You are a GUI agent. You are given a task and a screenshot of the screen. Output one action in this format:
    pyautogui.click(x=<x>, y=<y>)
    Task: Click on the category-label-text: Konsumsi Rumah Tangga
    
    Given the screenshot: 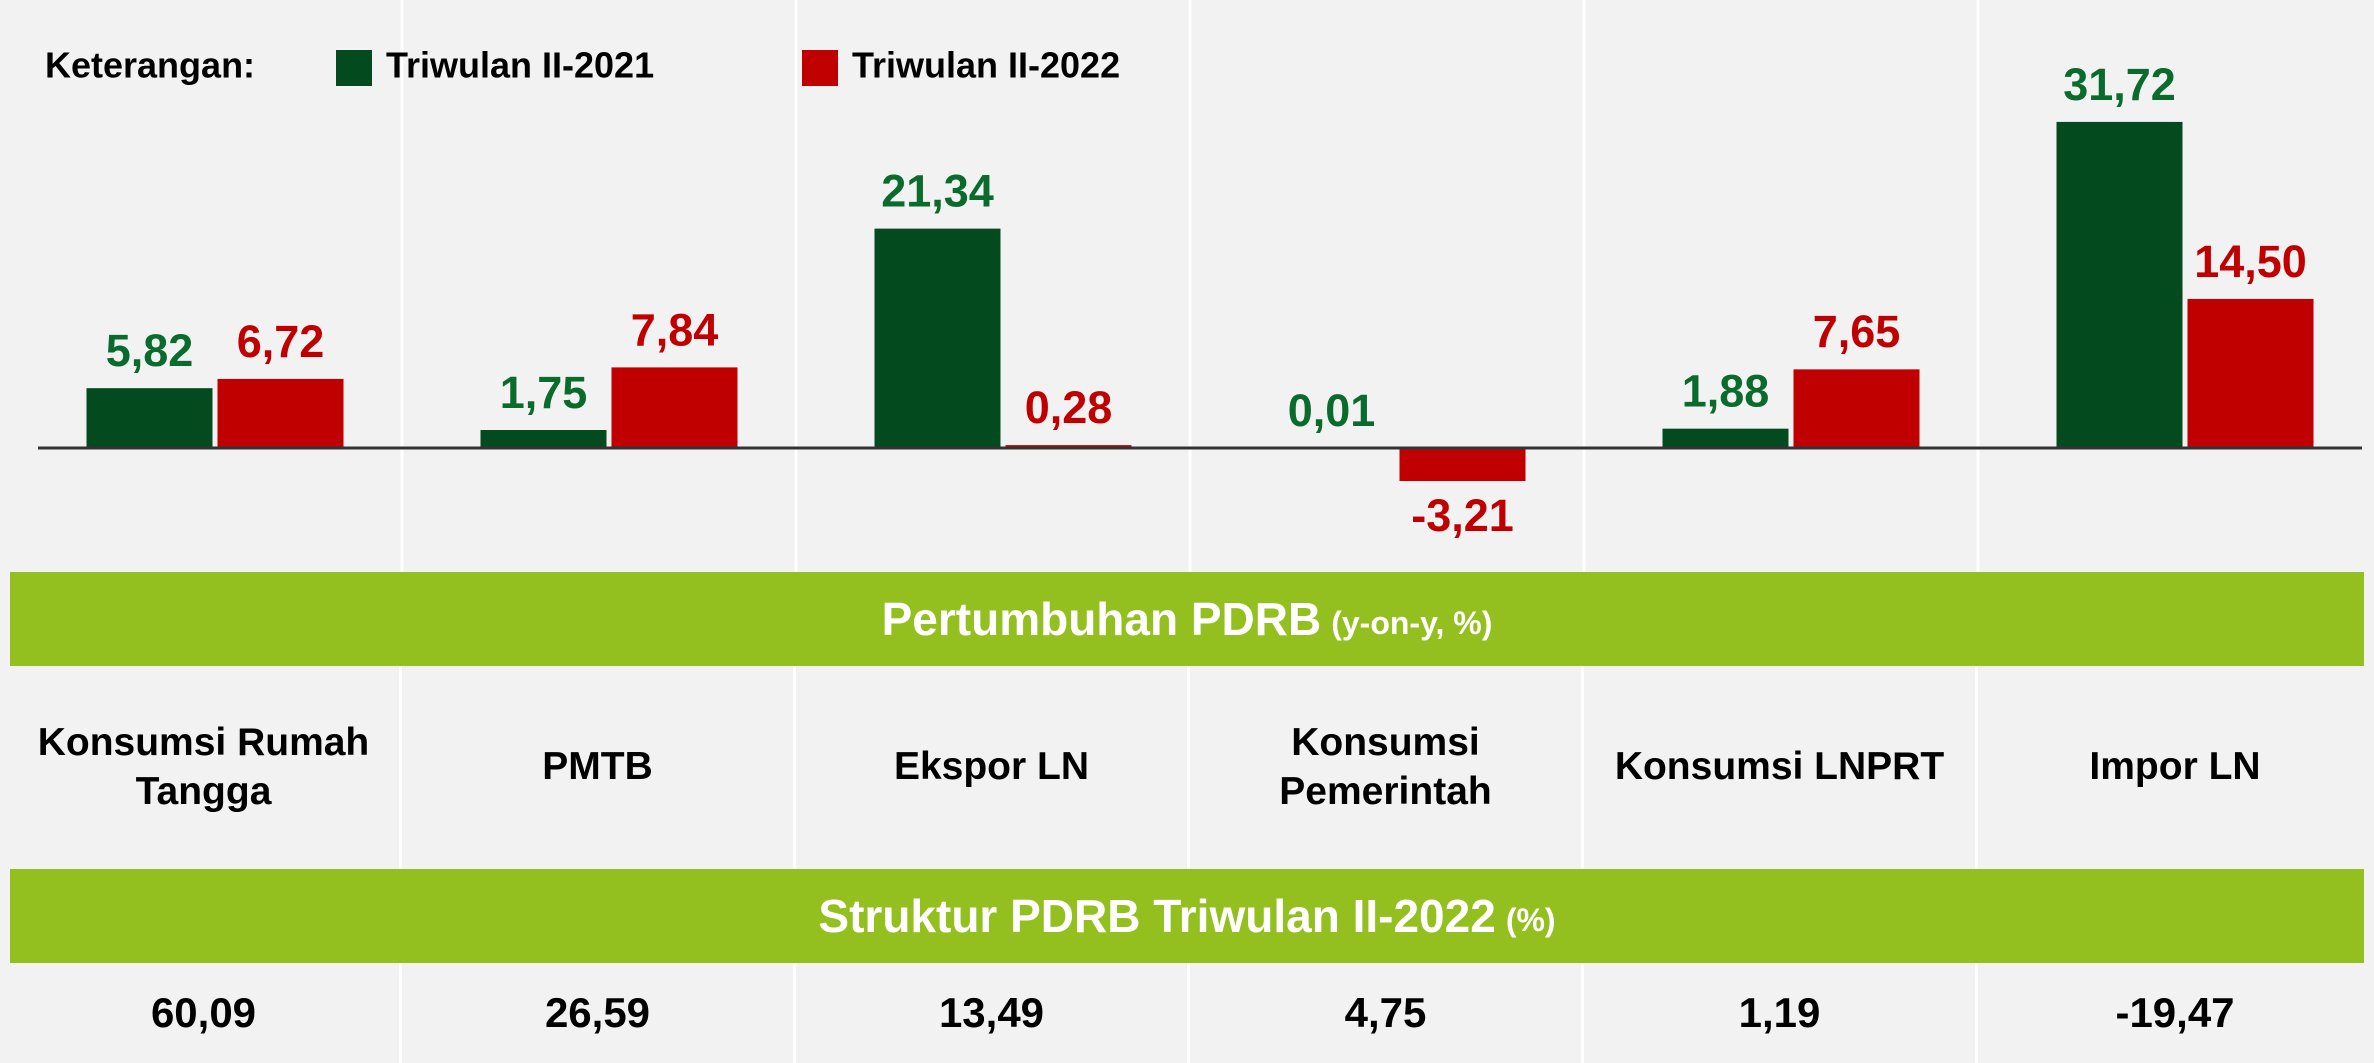 What is the action you would take?
    pyautogui.click(x=203, y=766)
    